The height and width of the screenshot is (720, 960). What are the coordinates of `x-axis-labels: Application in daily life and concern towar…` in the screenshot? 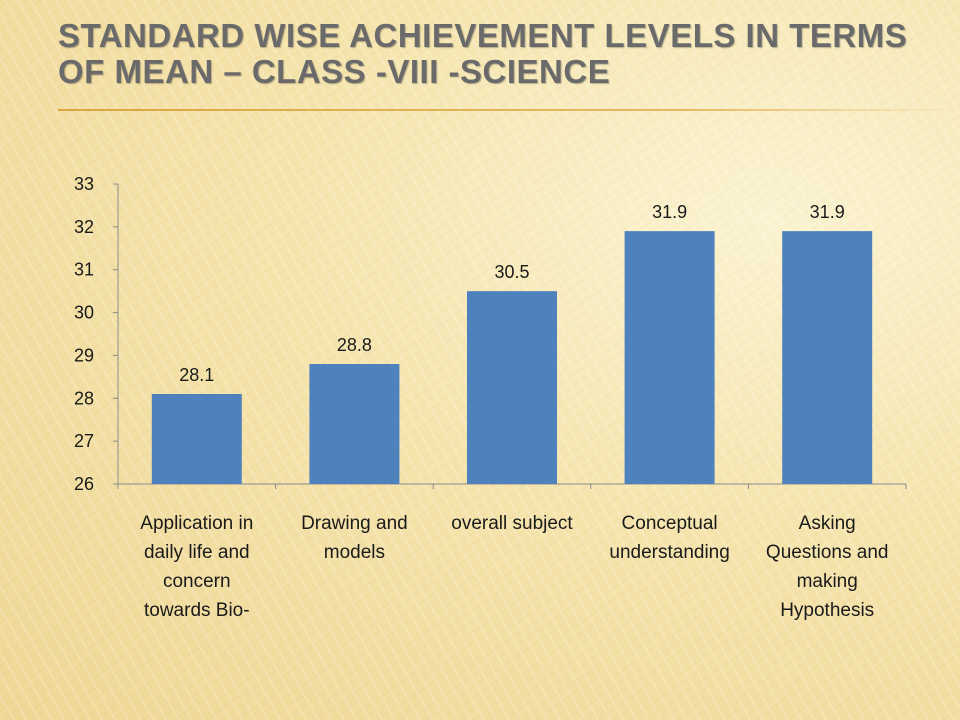 It's located at (514, 567).